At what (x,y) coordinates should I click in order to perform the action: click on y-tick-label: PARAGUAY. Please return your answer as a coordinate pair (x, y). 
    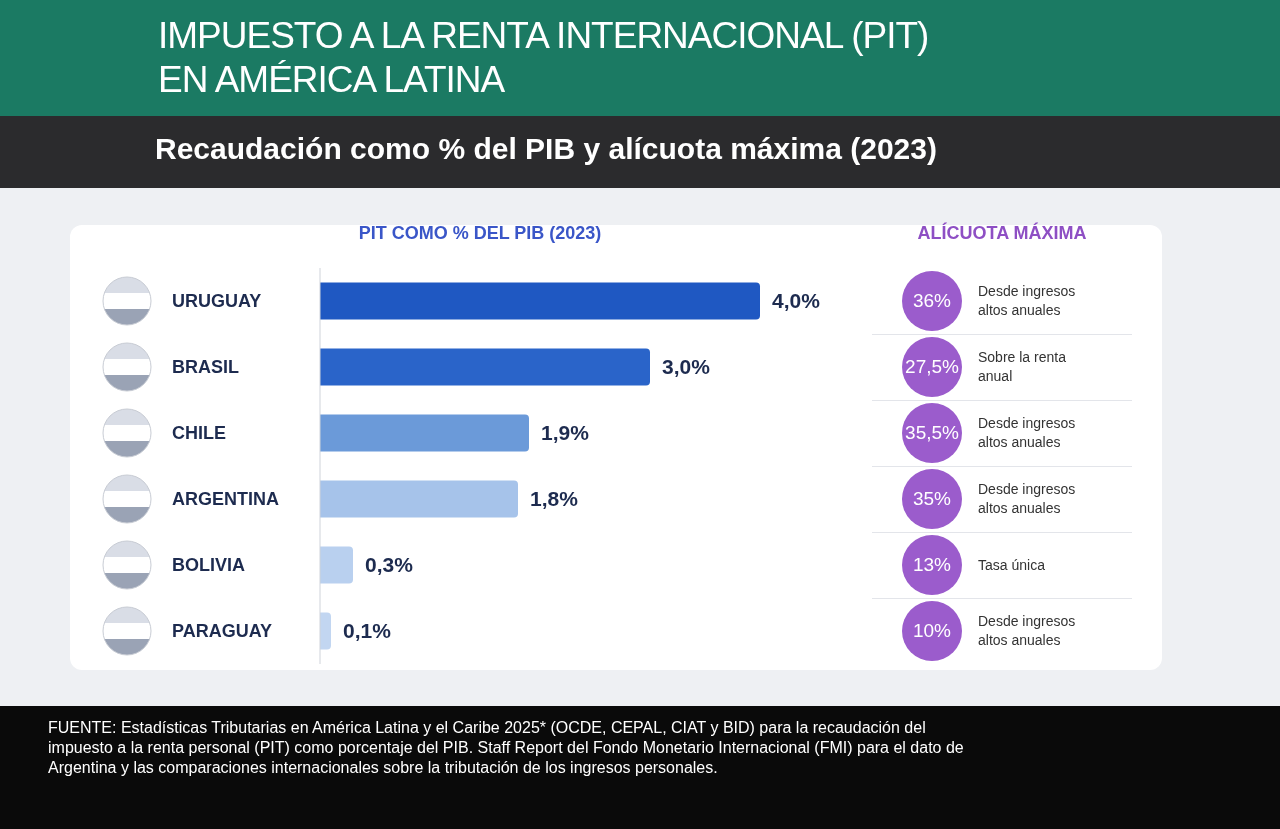
    Looking at the image, I should click on (222, 631).